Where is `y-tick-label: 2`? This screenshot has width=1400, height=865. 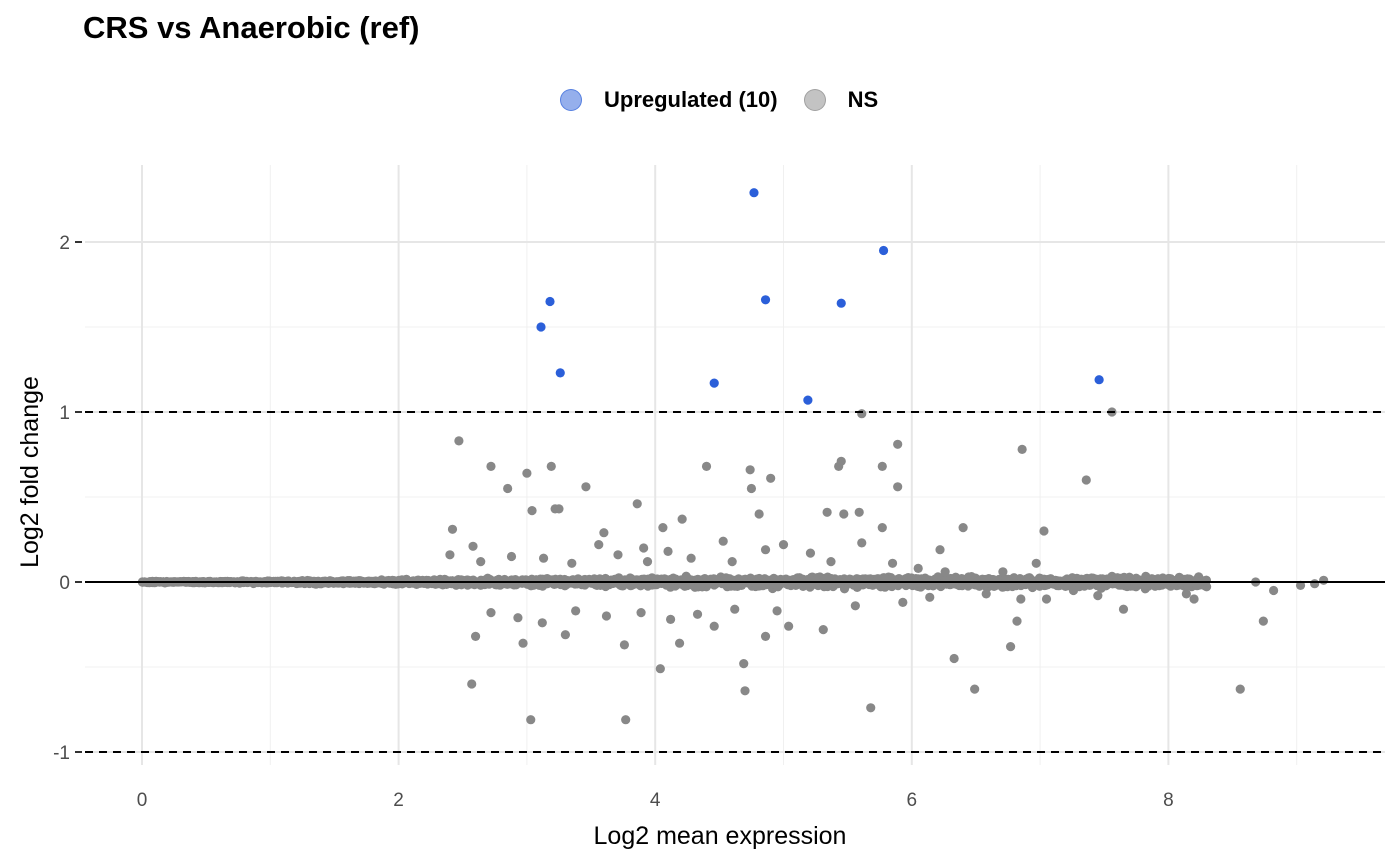 y-tick-label: 2 is located at coordinates (64, 243).